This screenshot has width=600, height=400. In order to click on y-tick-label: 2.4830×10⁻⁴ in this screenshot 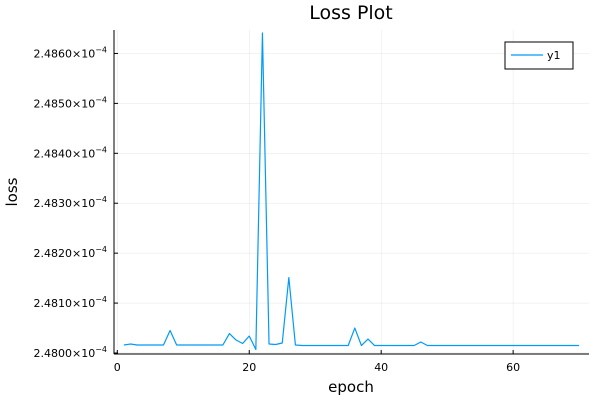, I will do `click(71, 202)`.